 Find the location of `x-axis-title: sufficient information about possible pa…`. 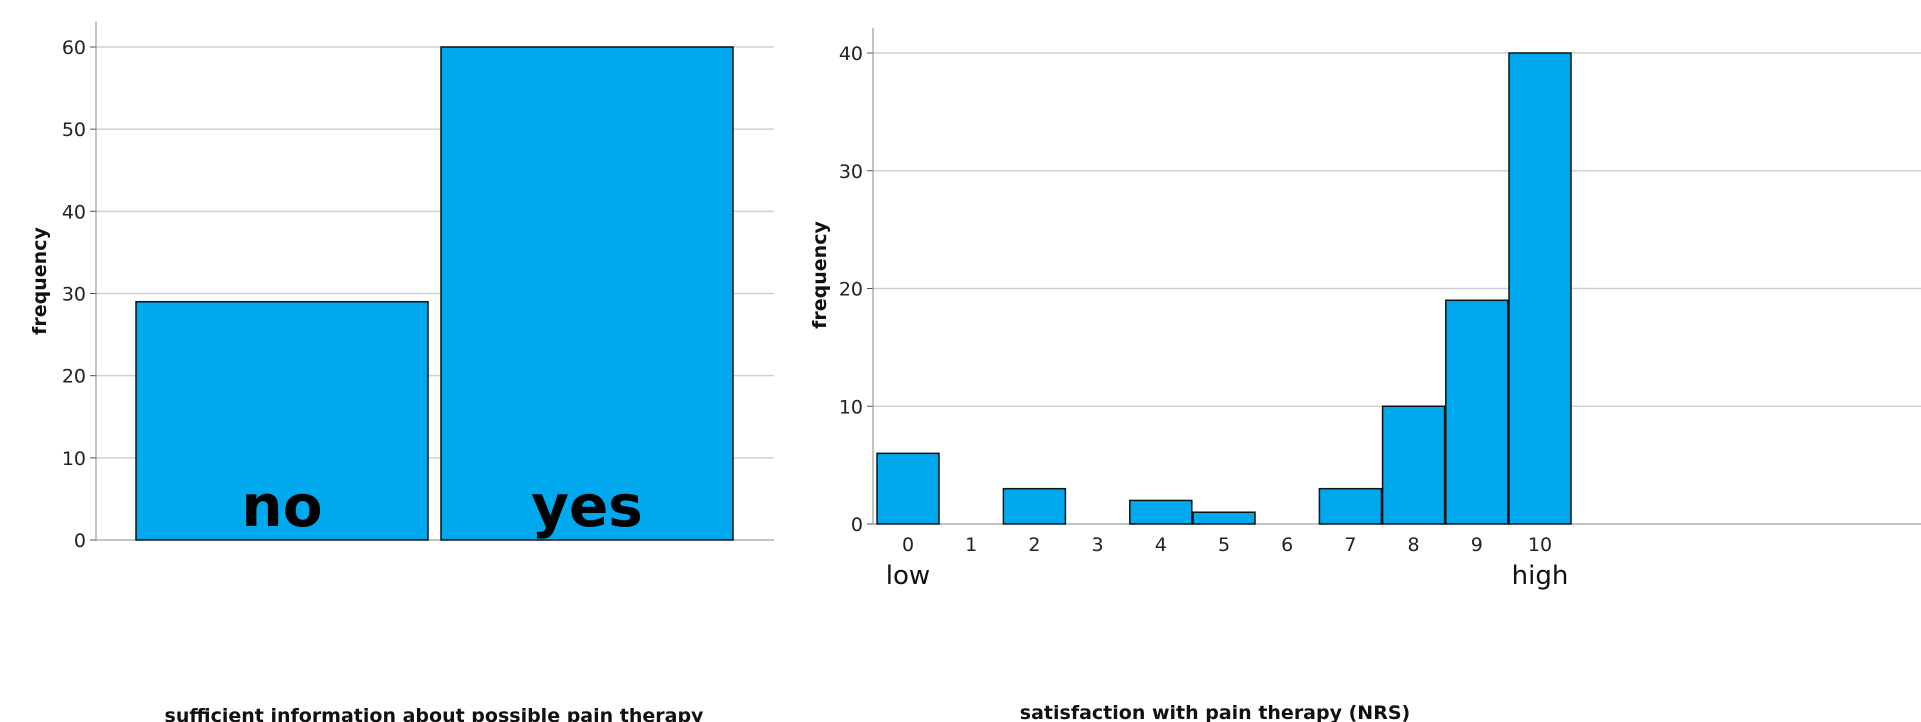

x-axis-title: sufficient information about possible pa… is located at coordinates (435, 713).